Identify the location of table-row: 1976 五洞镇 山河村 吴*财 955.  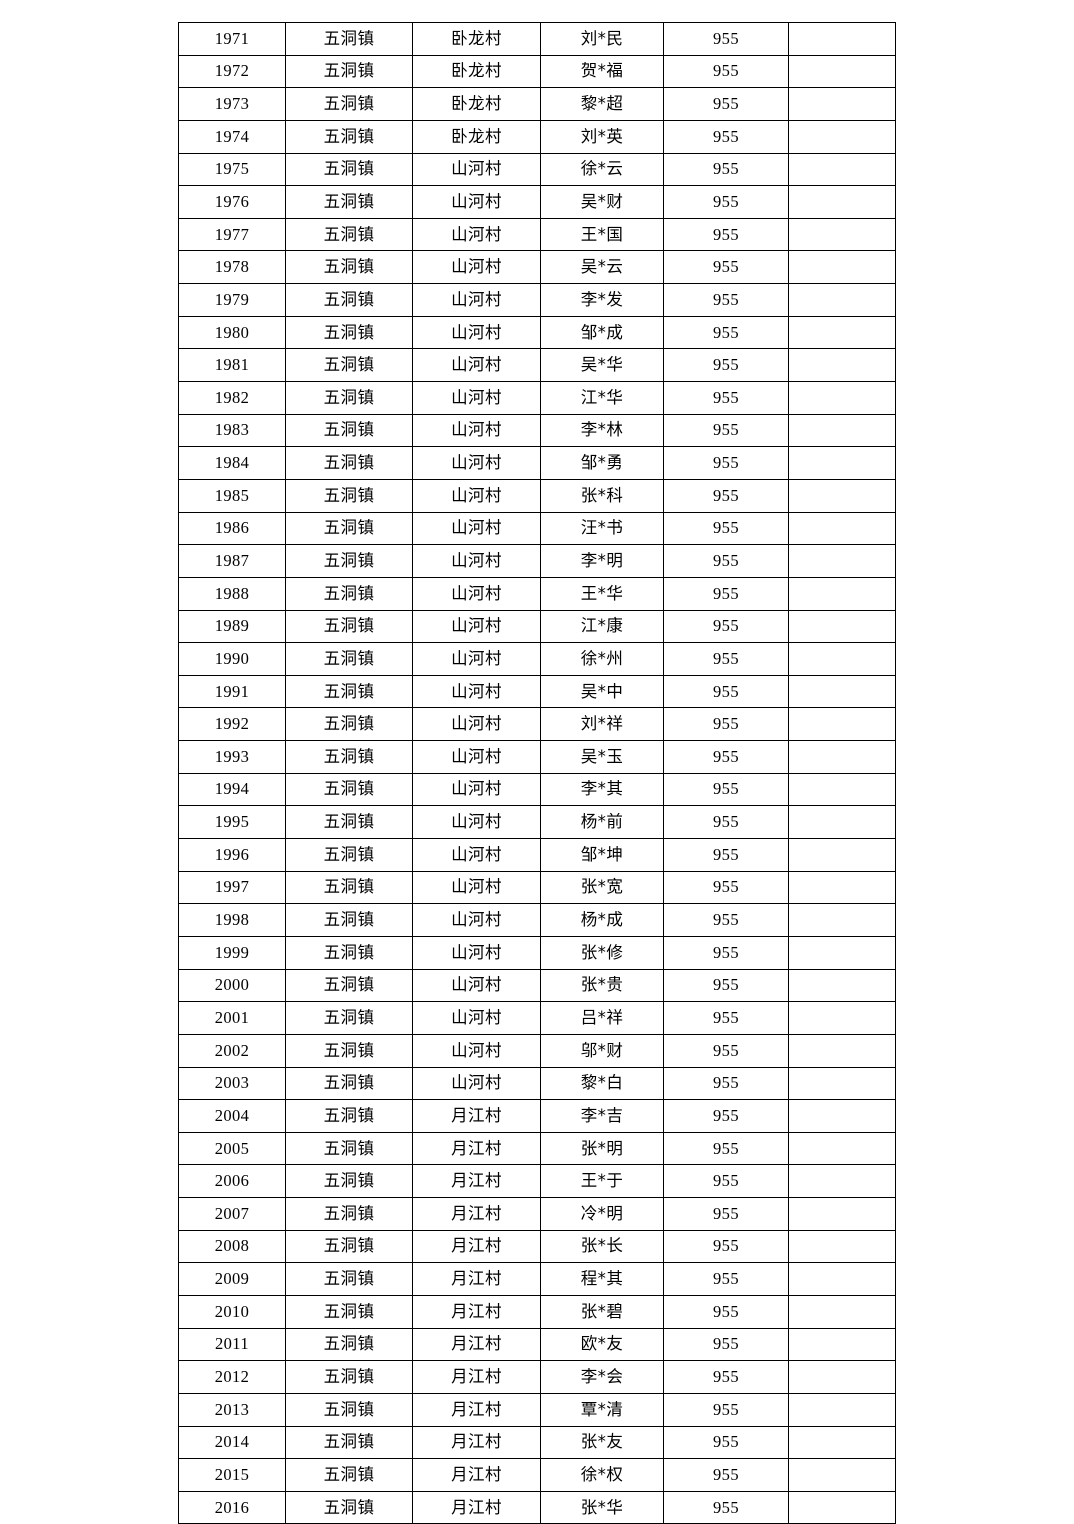
(537, 202).